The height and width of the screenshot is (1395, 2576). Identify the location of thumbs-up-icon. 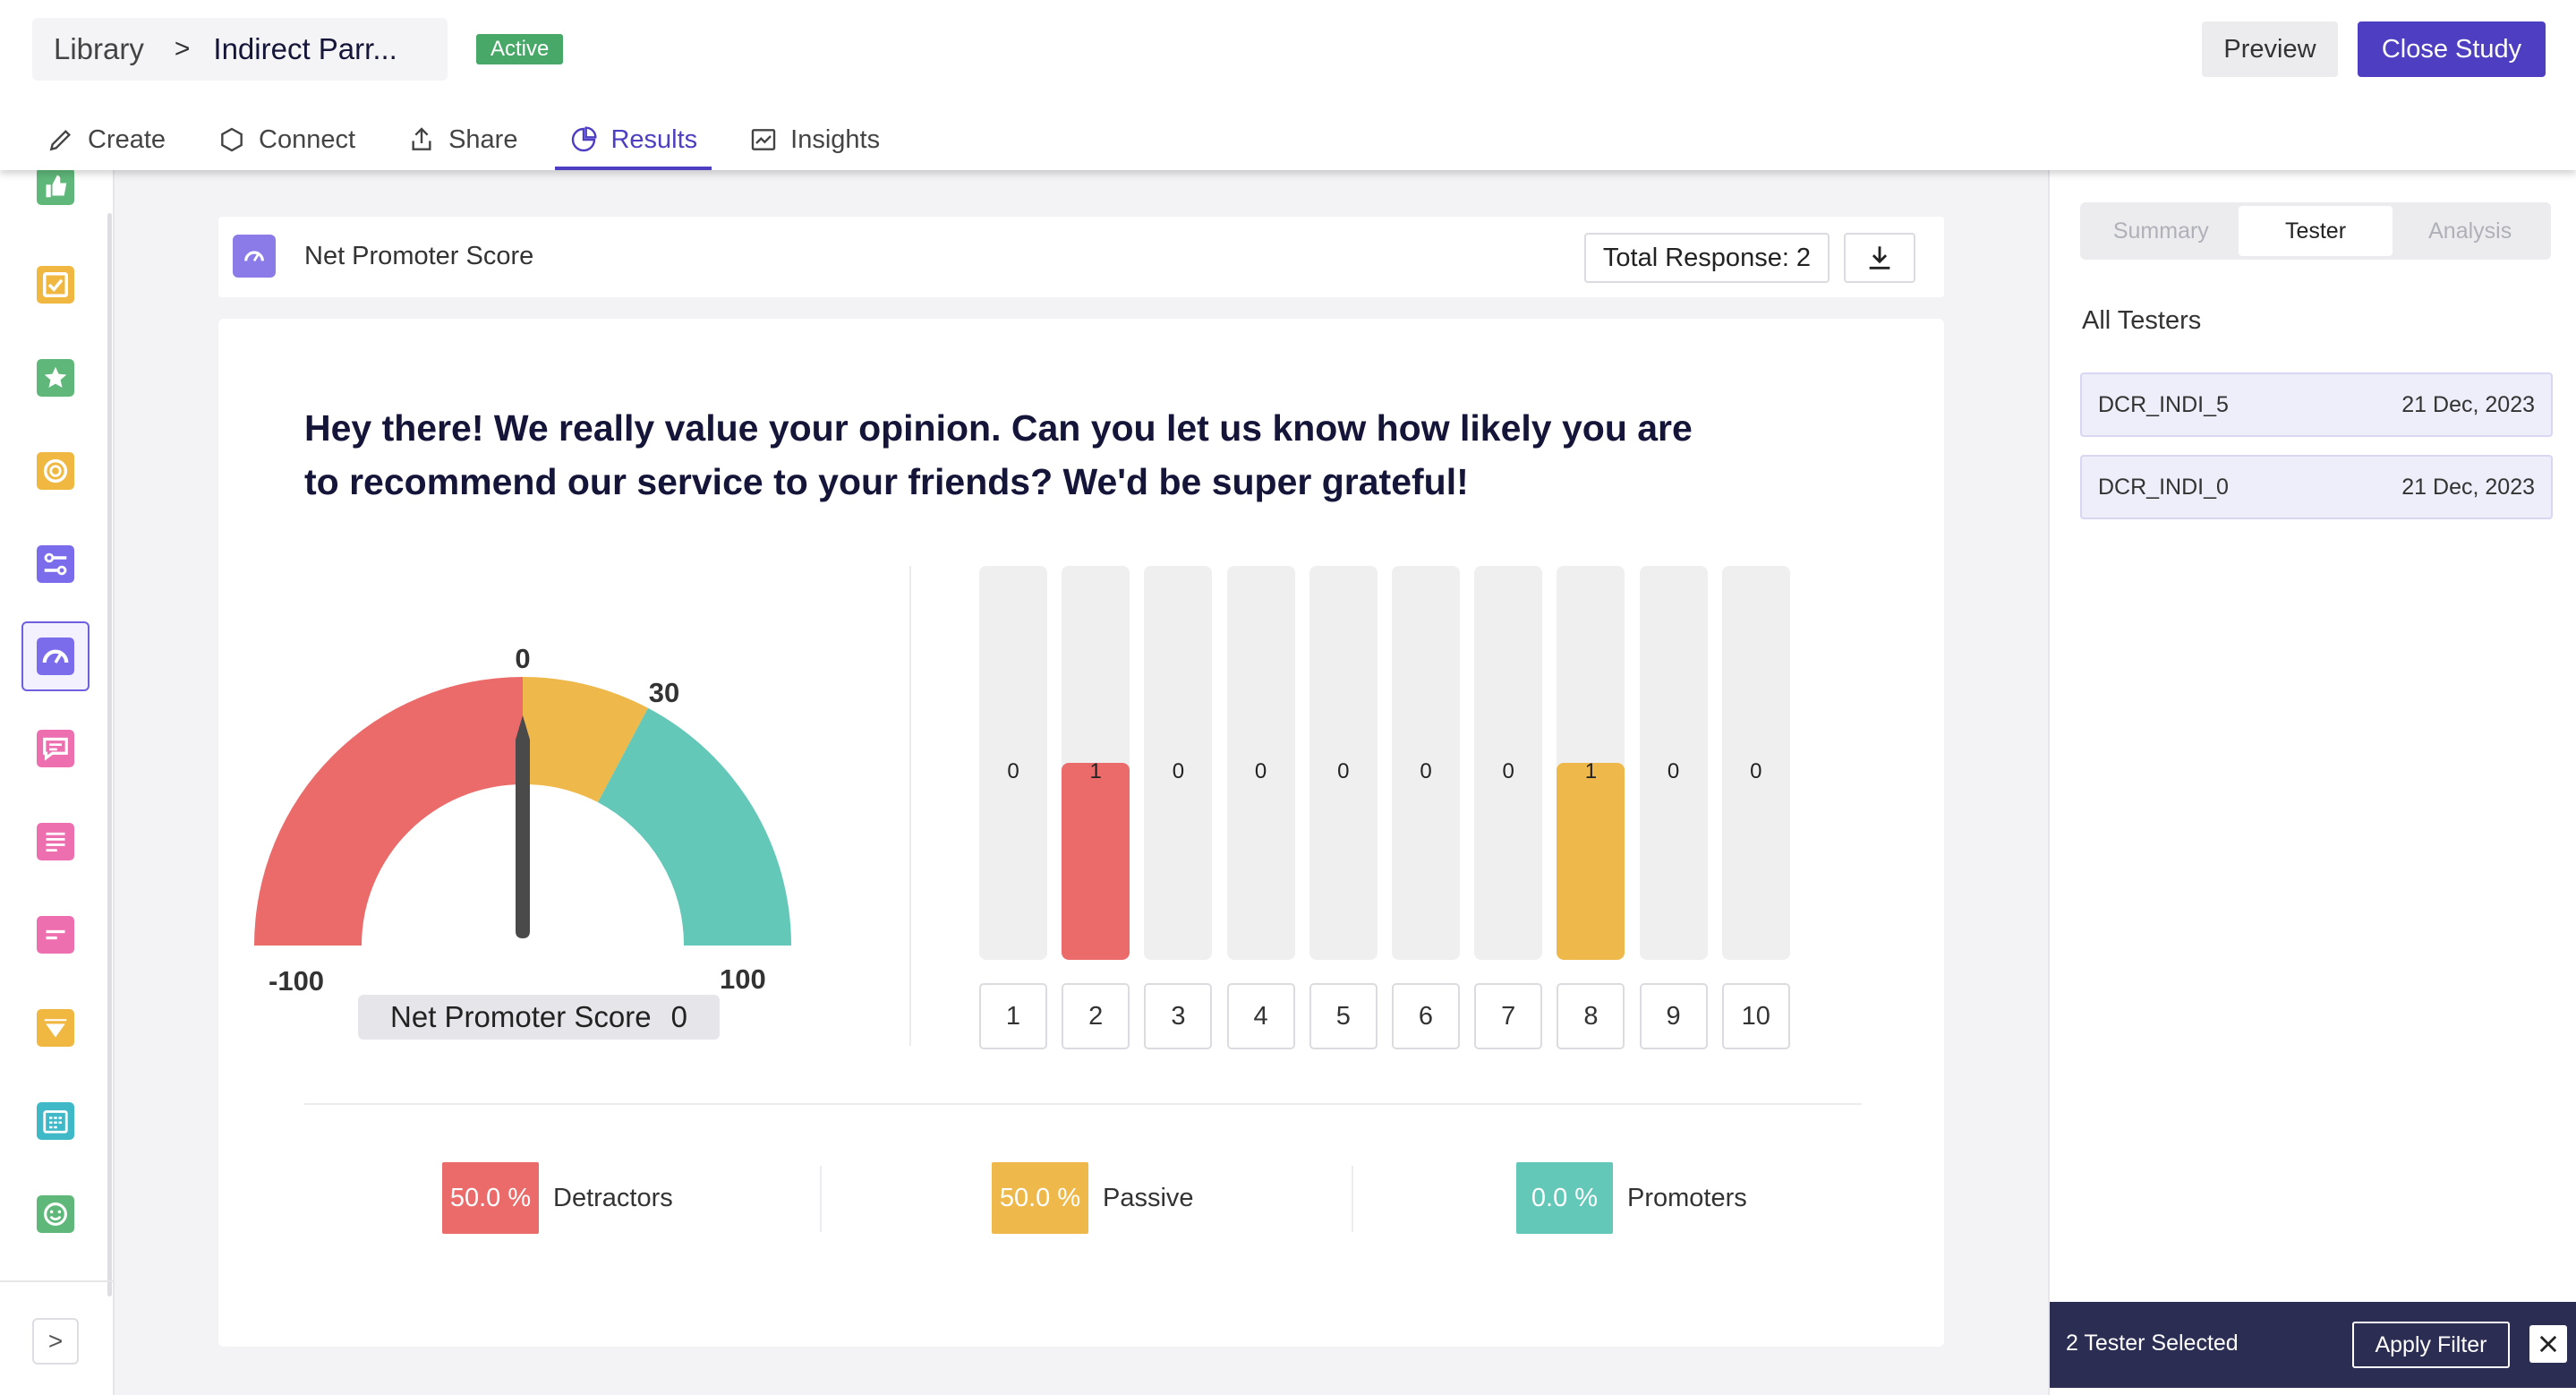
(55, 186).